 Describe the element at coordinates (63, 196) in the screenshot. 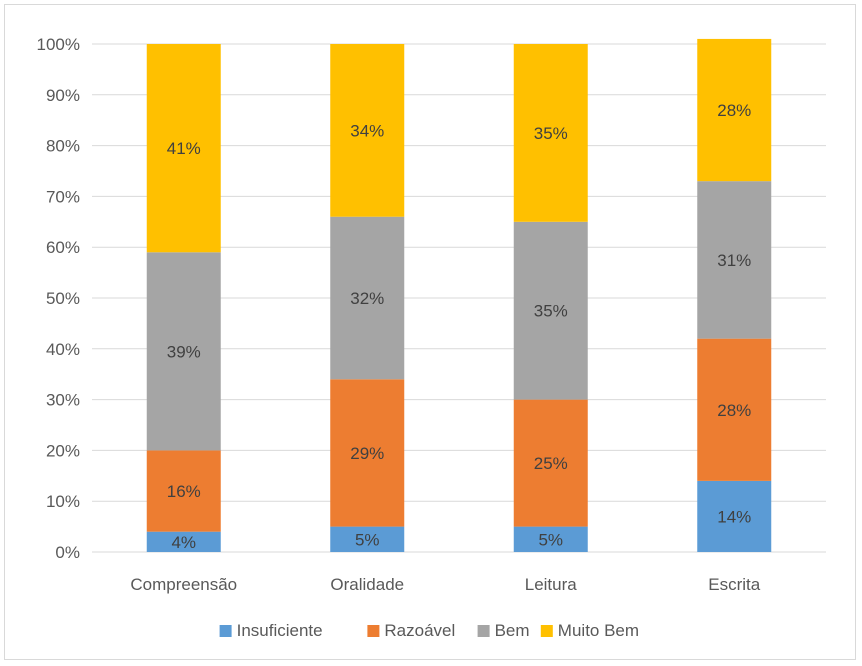

I see `y-tick-label: 70%` at that location.